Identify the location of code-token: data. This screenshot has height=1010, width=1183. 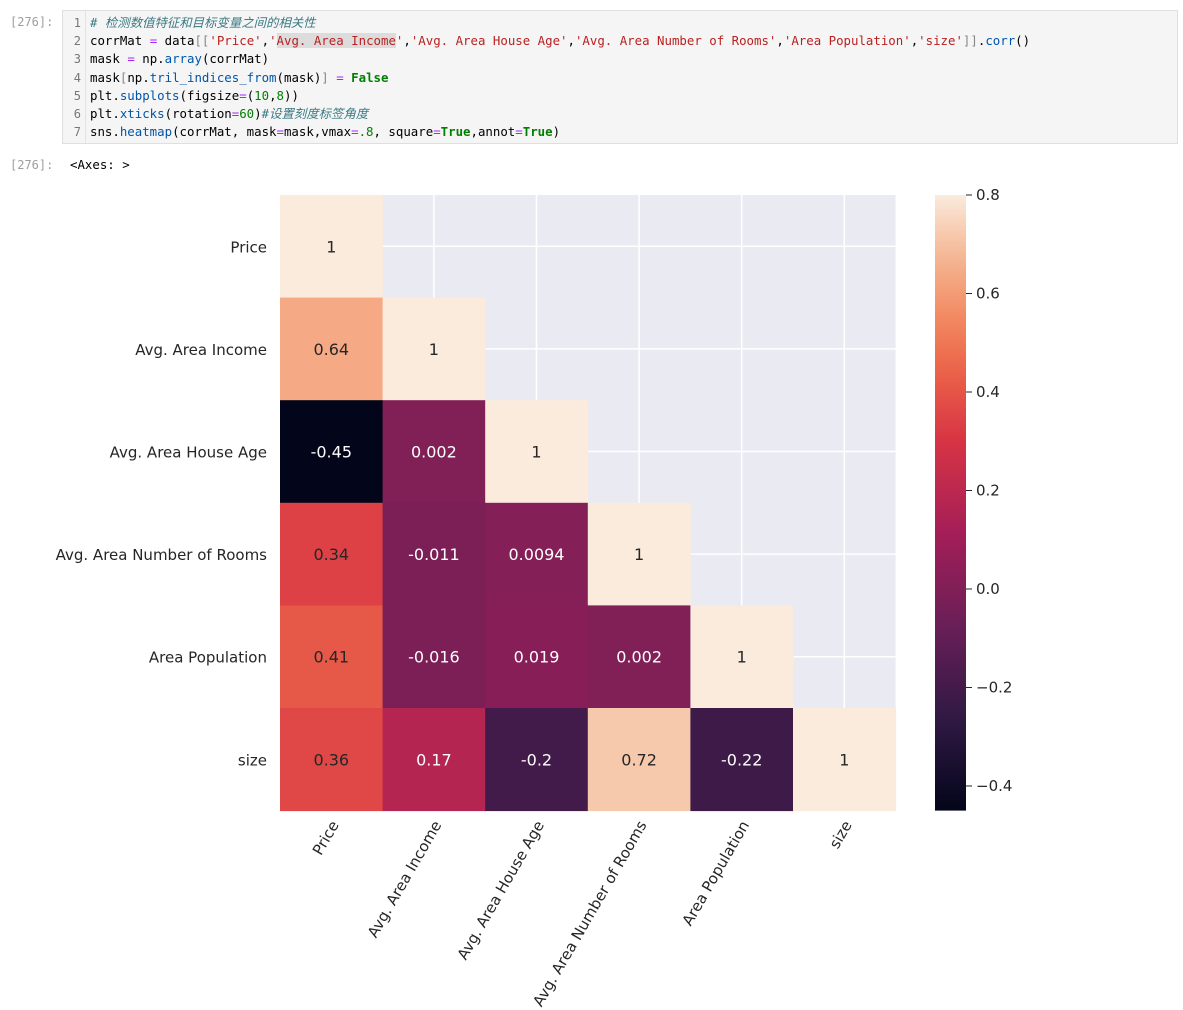
(176, 41).